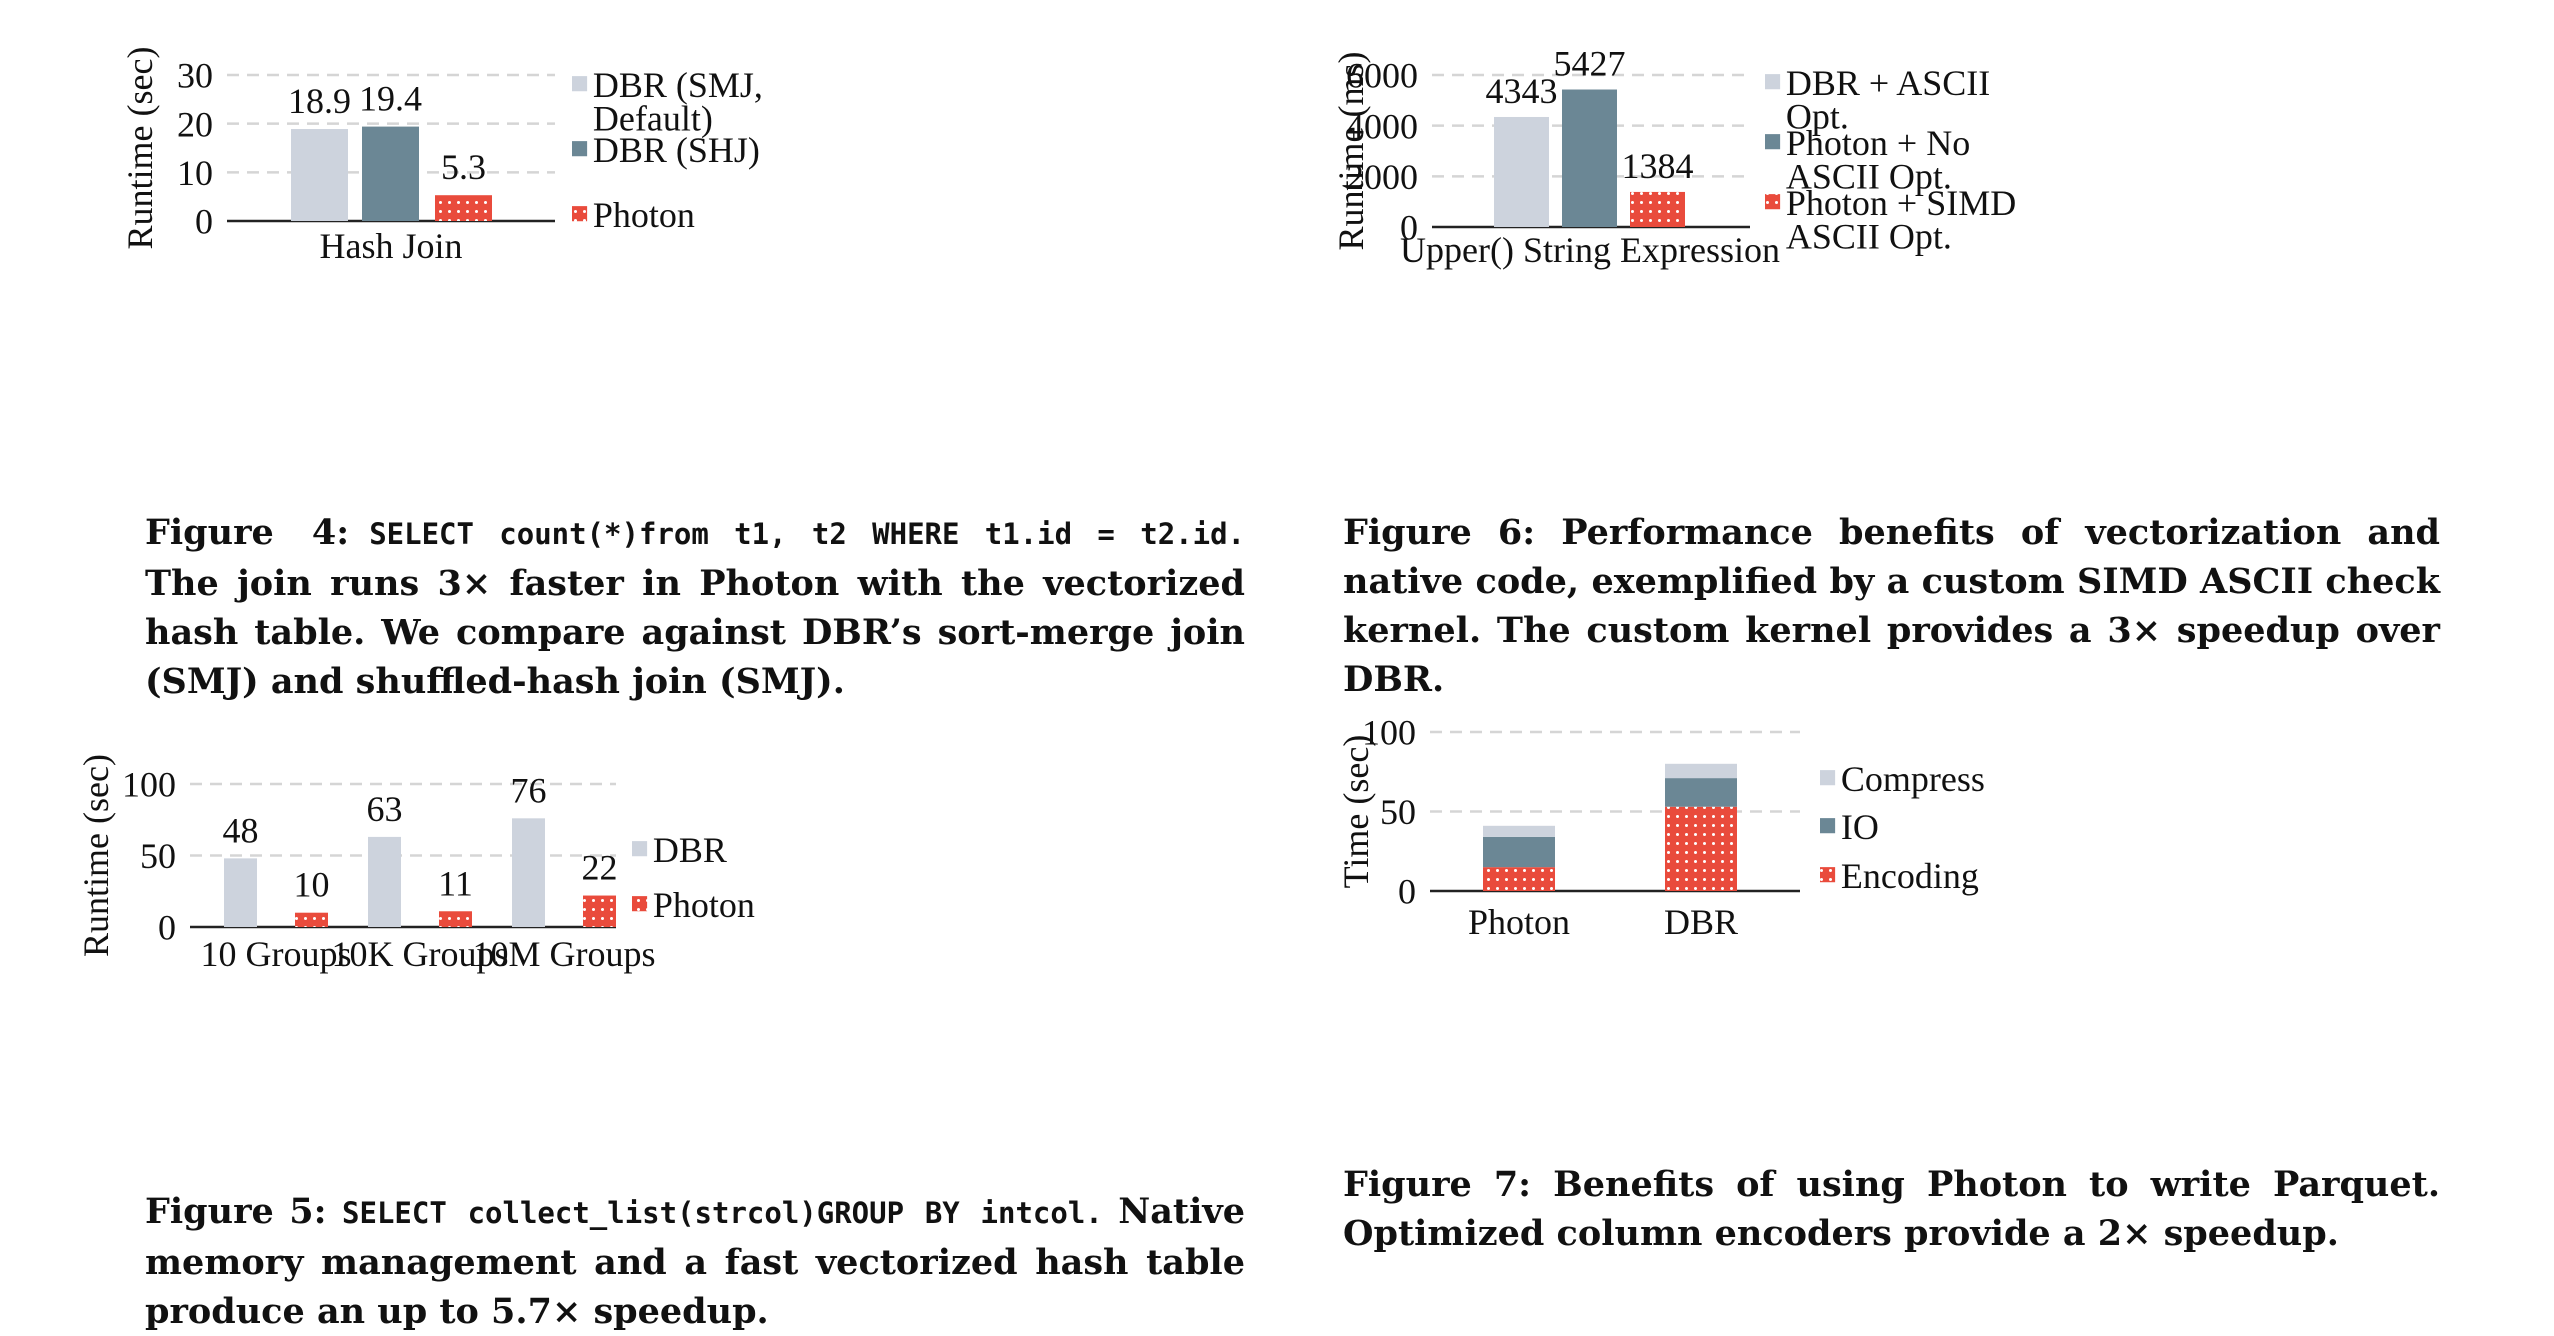  Describe the element at coordinates (195, 173) in the screenshot. I see `y-tick-label: 10` at that location.